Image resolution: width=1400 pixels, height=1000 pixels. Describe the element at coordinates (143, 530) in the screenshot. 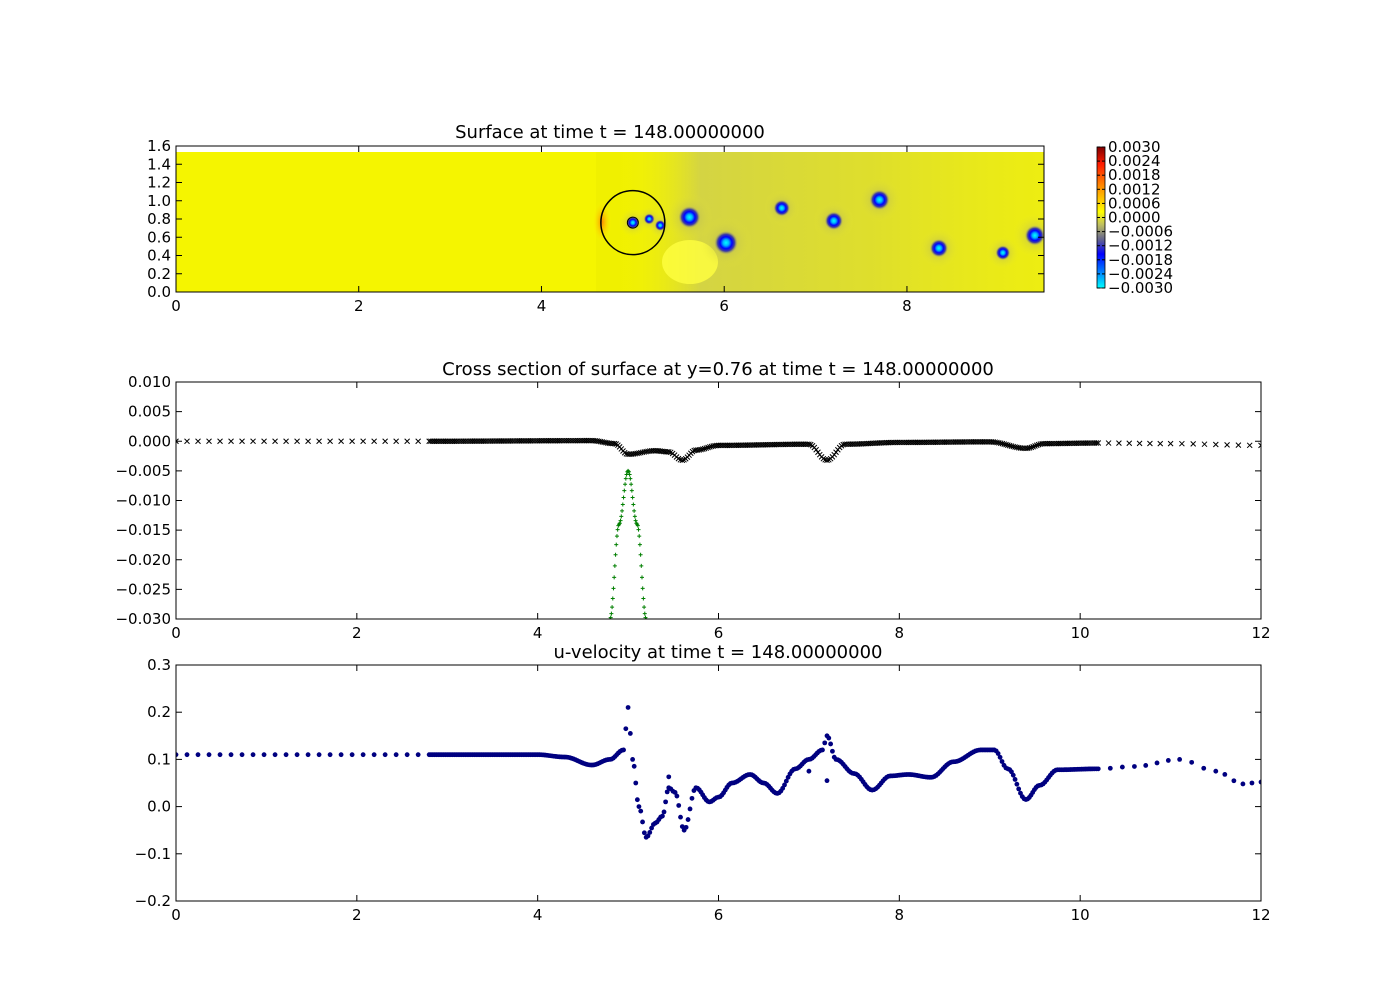

I see `cross-section-ytick-label: −0.015` at that location.